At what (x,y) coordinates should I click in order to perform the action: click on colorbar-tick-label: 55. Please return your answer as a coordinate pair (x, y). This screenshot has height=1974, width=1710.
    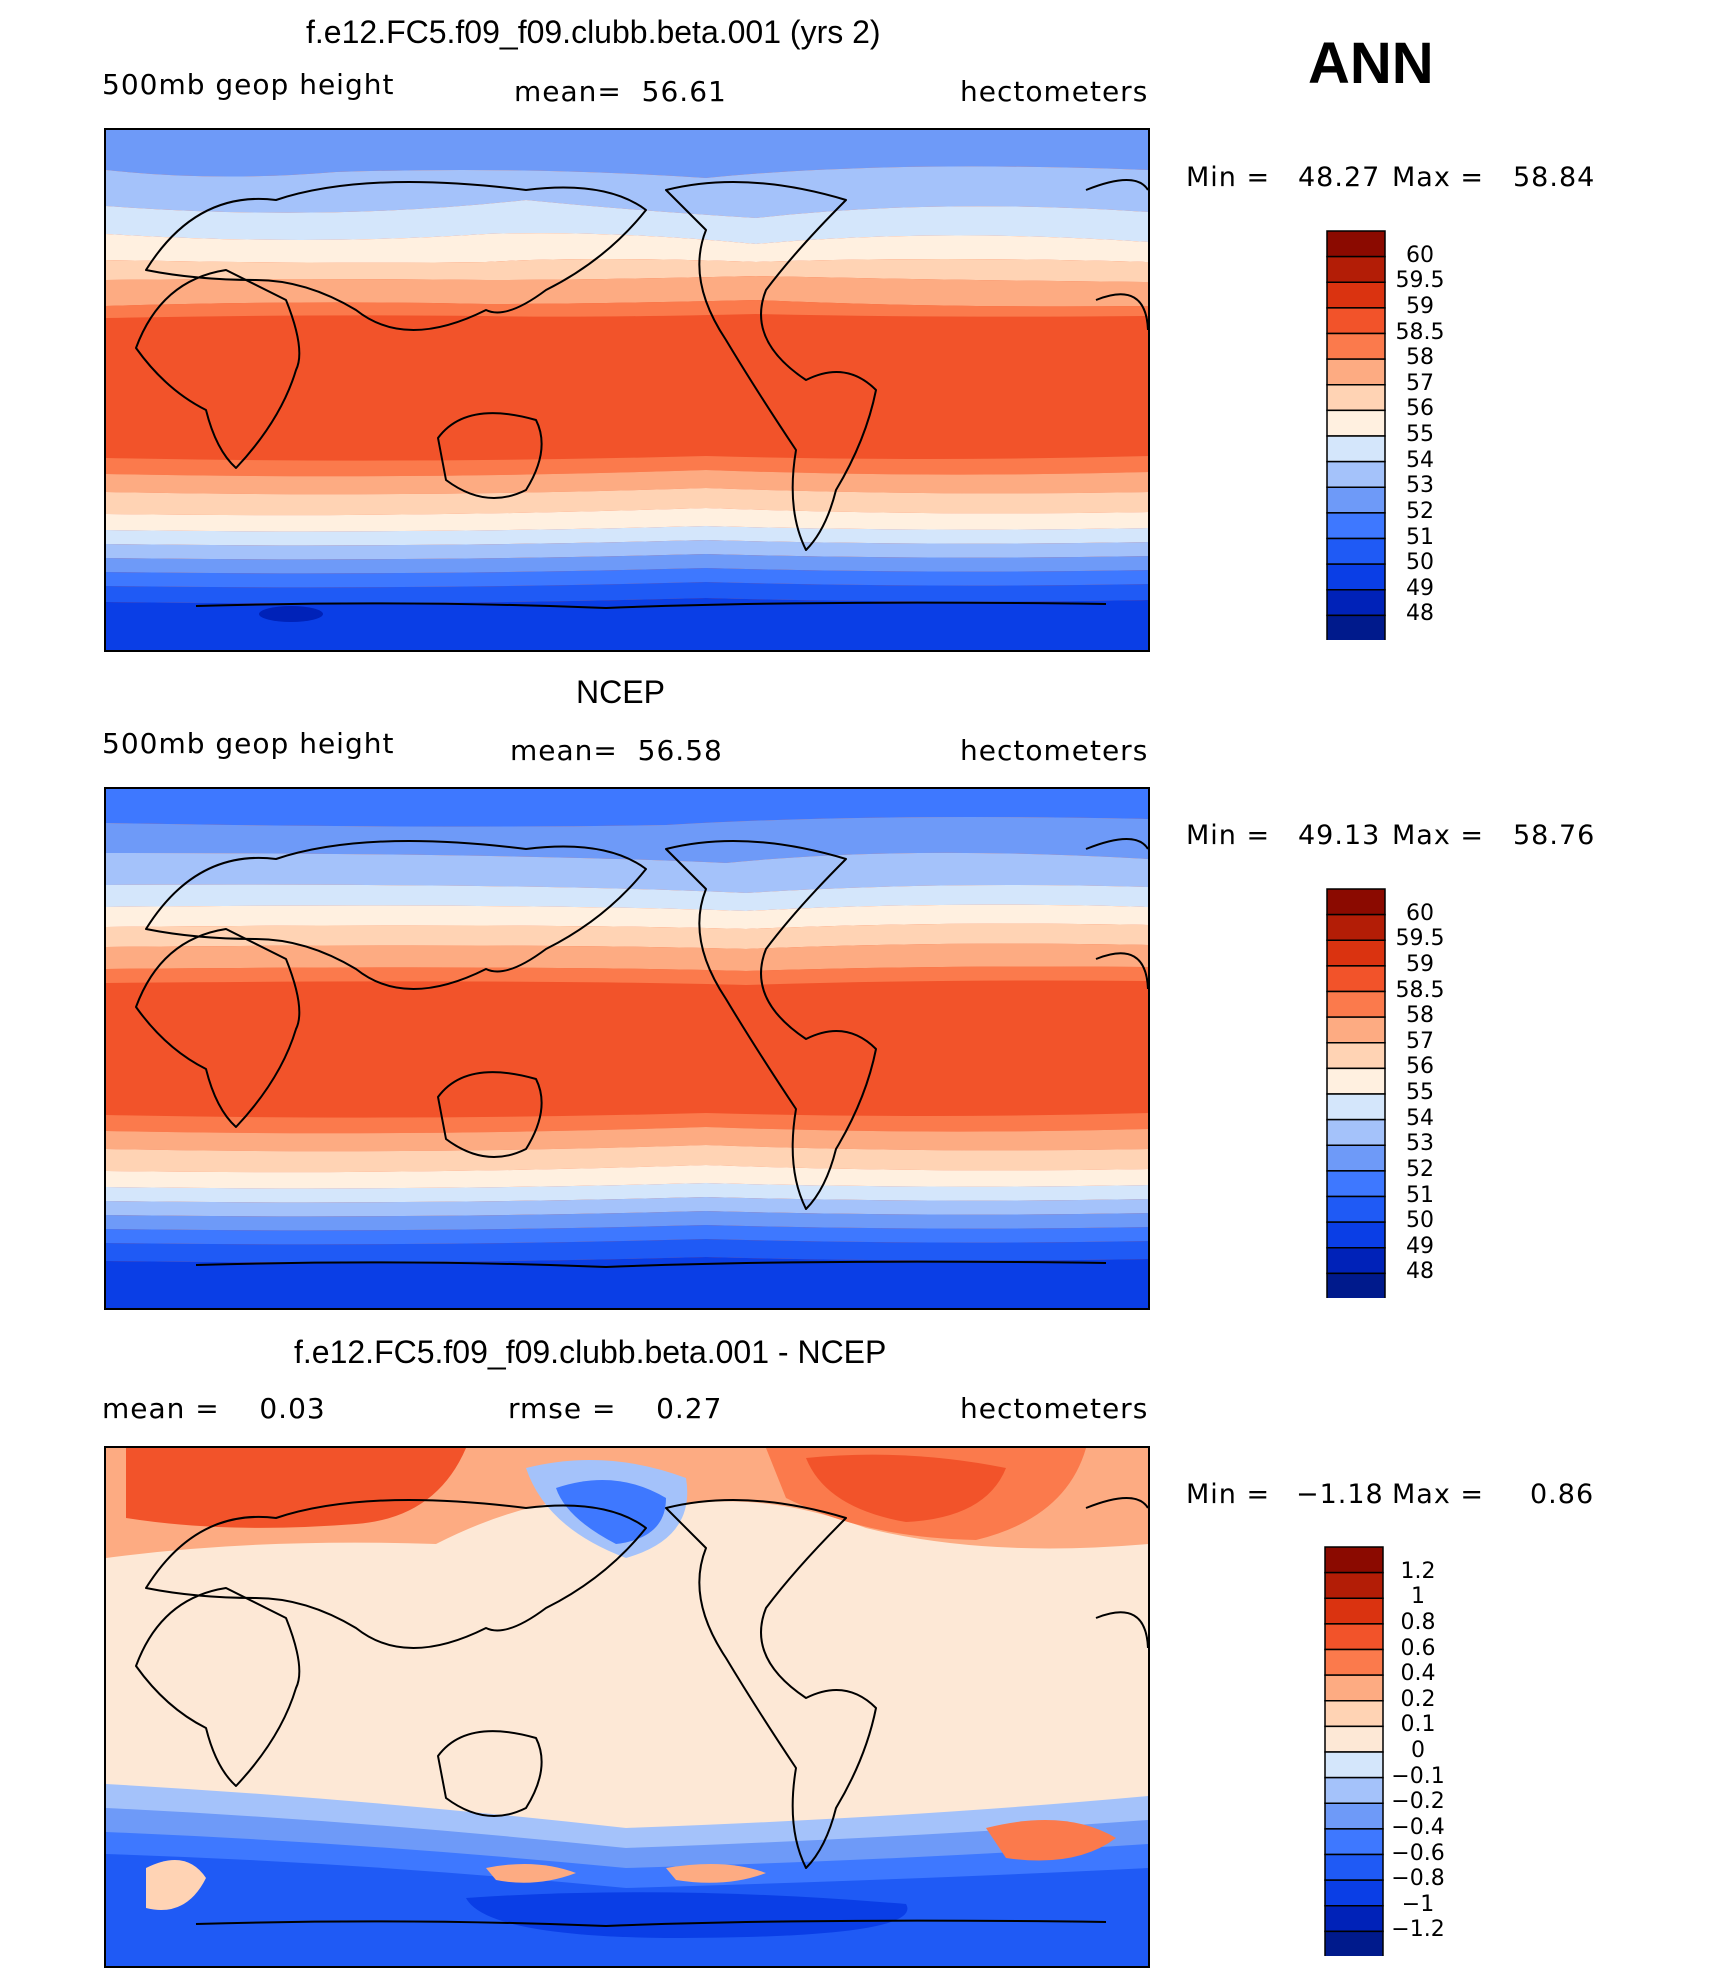
    Looking at the image, I should click on (1420, 434).